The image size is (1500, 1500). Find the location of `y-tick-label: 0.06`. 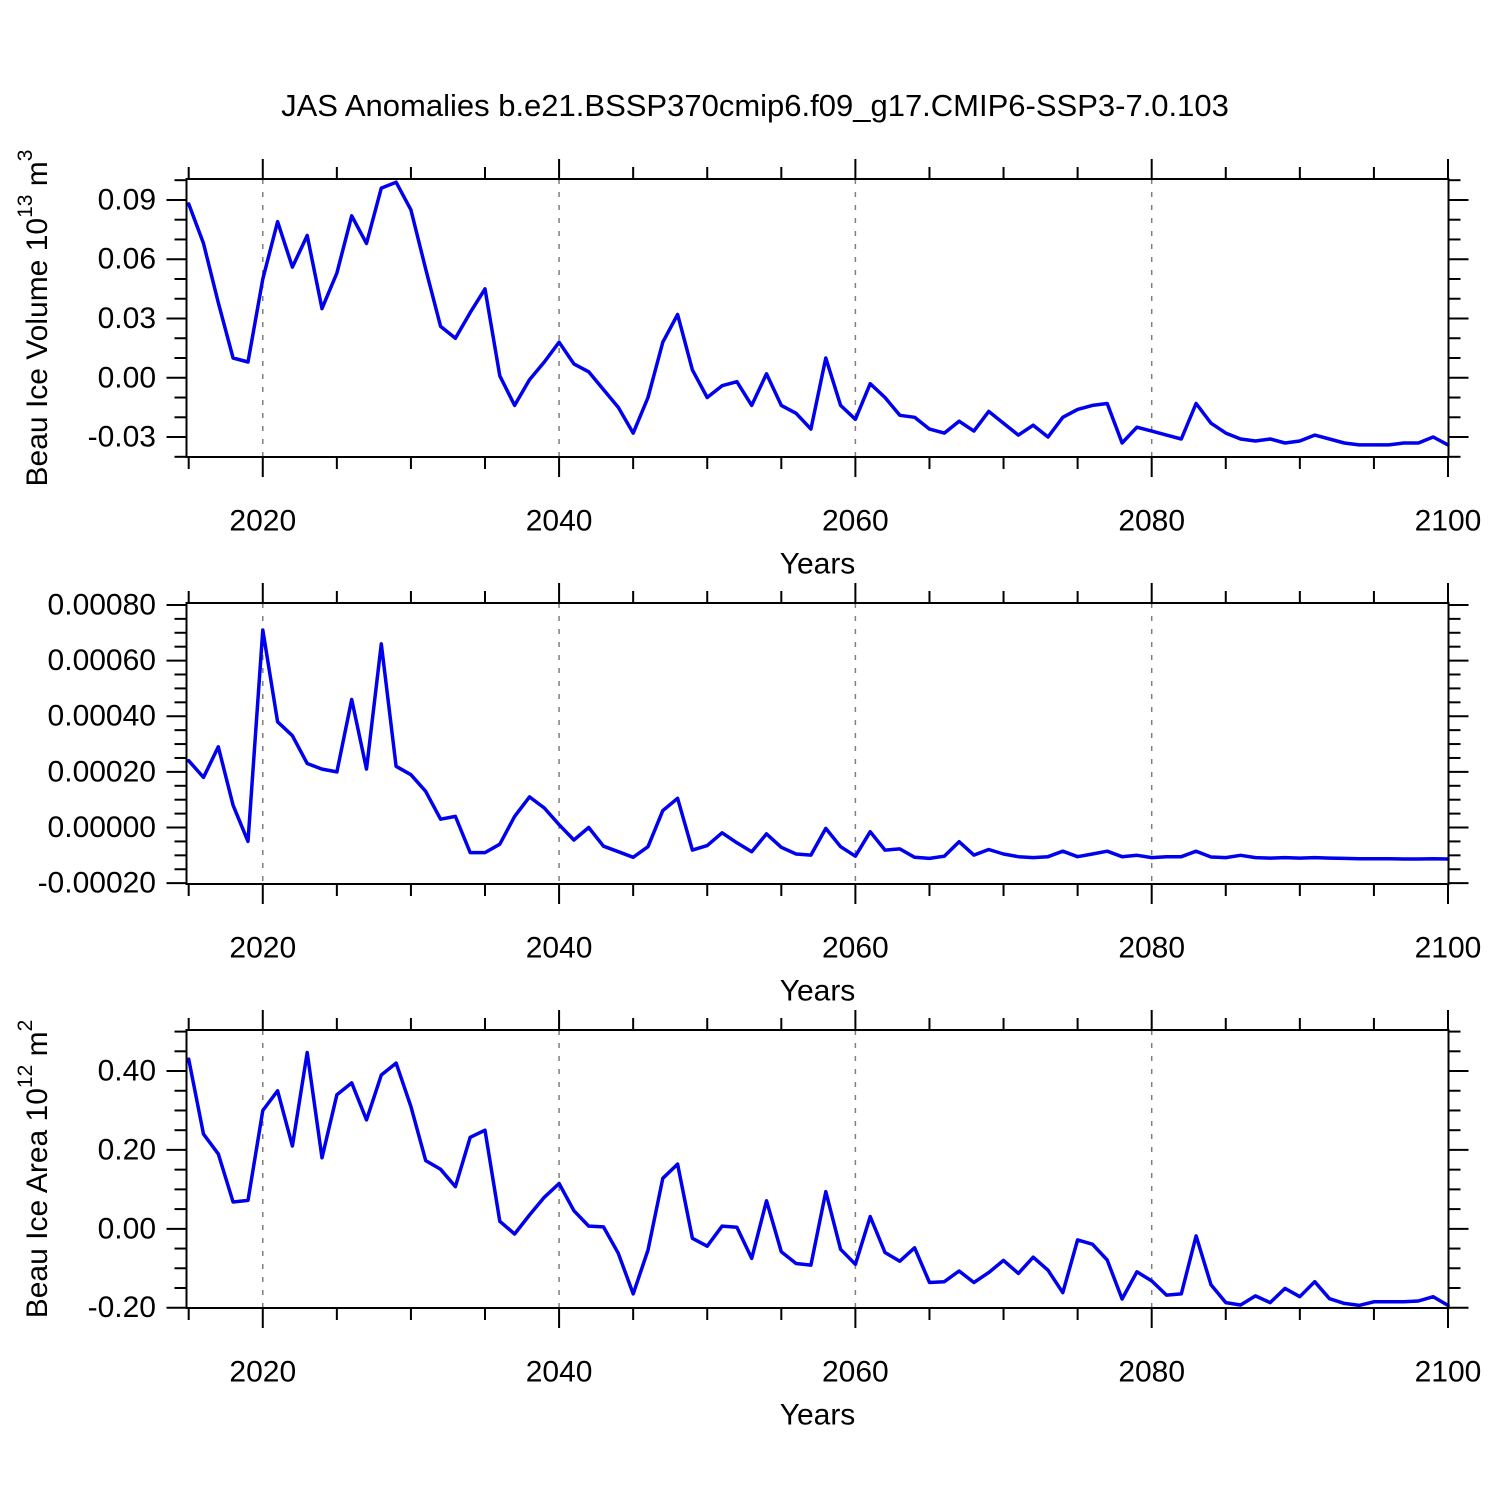

y-tick-label: 0.06 is located at coordinates (127, 259).